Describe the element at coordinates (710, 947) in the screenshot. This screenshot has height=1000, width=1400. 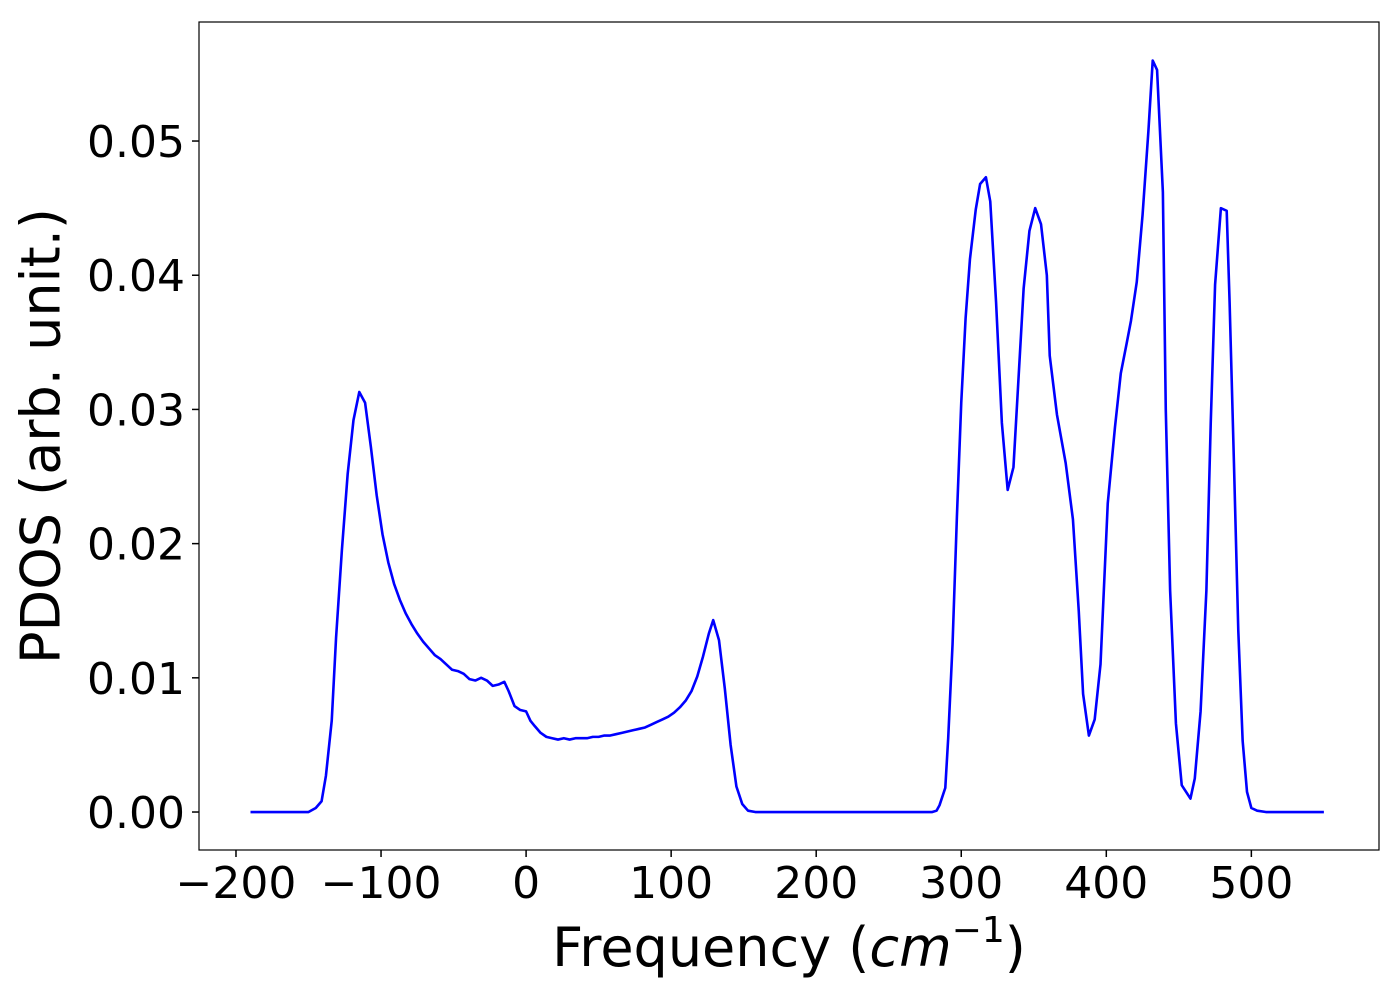
I see `x-axis-label-part: Frequency (` at that location.